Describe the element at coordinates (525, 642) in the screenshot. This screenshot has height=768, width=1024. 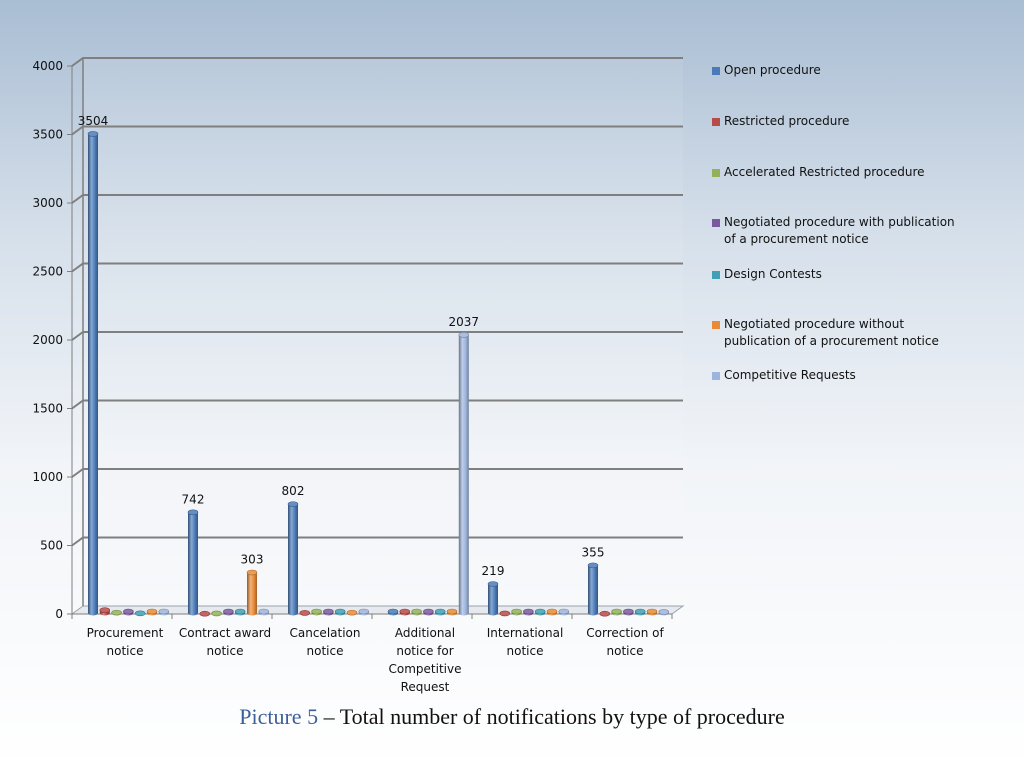
I see `x-category-label: International notice` at that location.